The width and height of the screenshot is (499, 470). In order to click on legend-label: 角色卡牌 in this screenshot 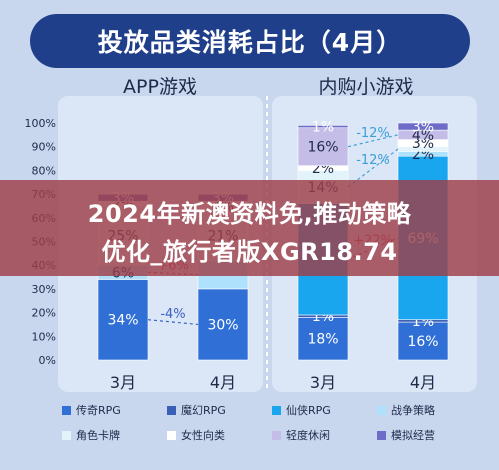, I will do `click(98, 435)`.